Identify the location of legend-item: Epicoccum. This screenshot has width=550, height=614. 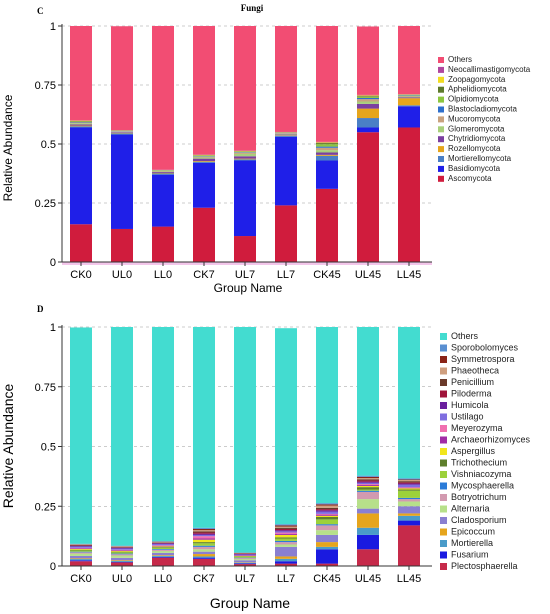
(467, 532).